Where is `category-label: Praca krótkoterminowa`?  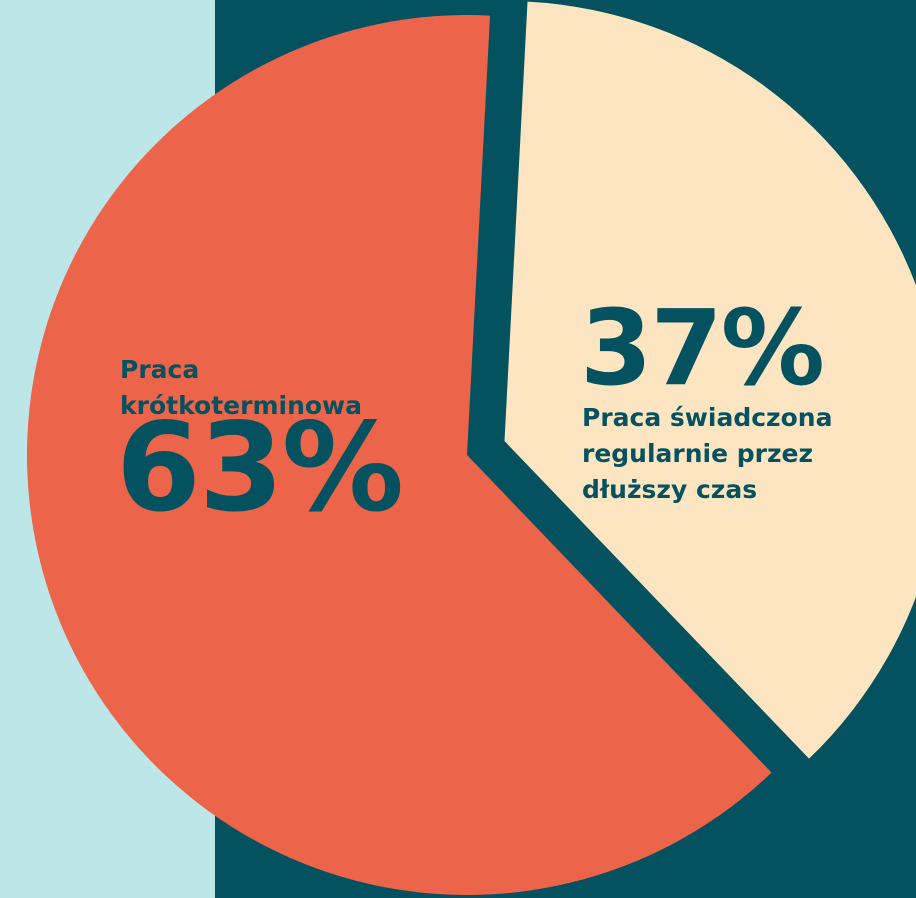 category-label: Praca krótkoterminowa is located at coordinates (241, 387).